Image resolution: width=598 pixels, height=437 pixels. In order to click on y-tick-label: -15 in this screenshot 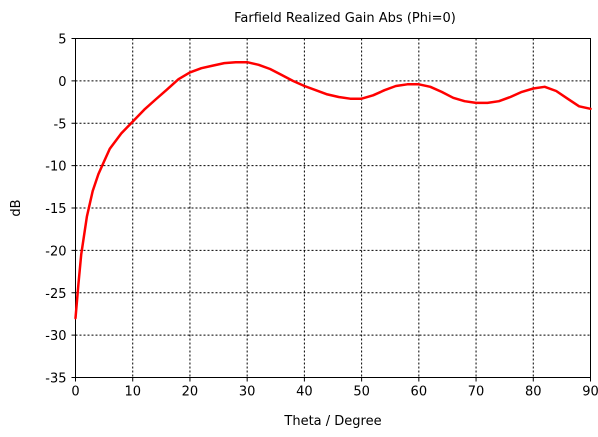, I will do `click(55, 209)`.